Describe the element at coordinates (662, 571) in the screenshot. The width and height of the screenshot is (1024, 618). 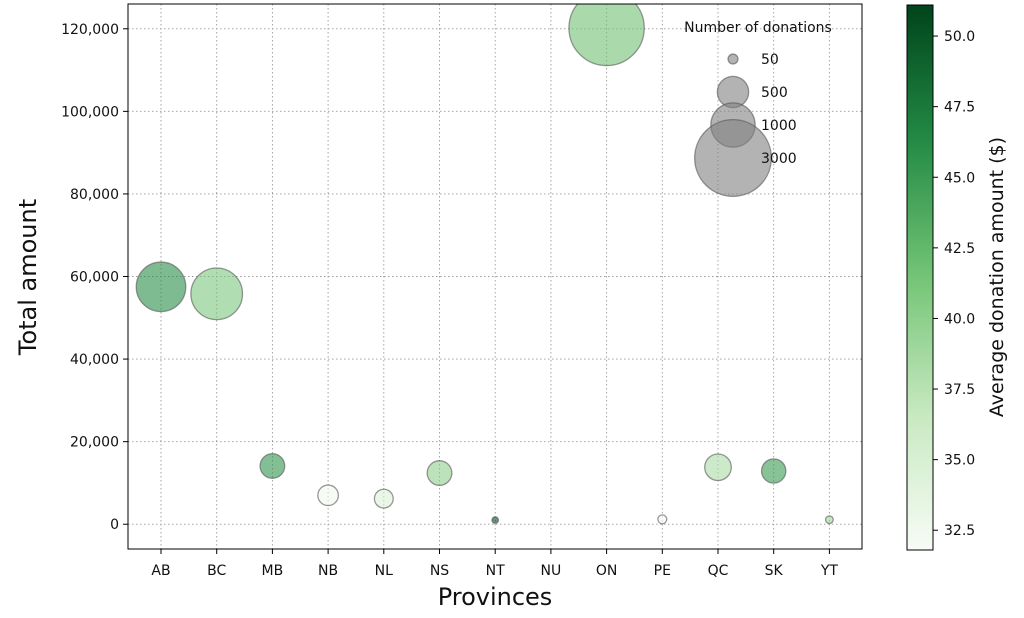
I see `x-tick-label: PE` at that location.